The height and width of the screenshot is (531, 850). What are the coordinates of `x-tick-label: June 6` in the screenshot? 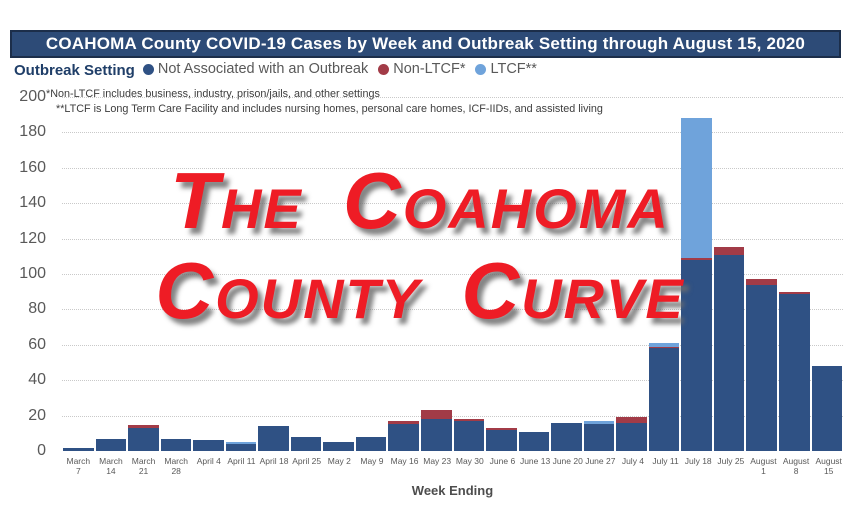 It's located at (502, 461).